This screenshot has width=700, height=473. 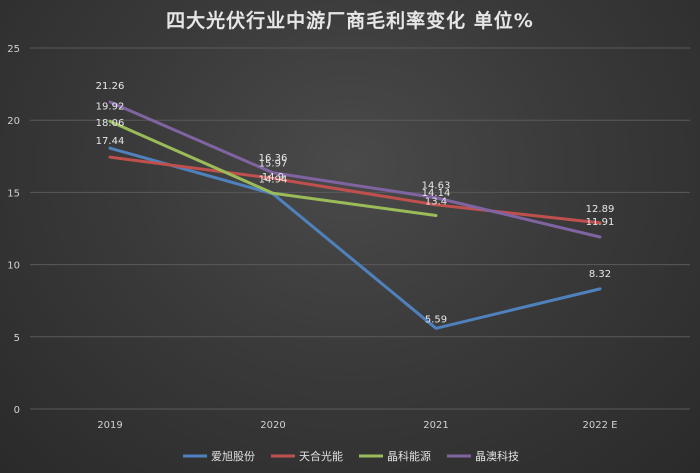 I want to click on legend-label: 天合光能, so click(x=321, y=456).